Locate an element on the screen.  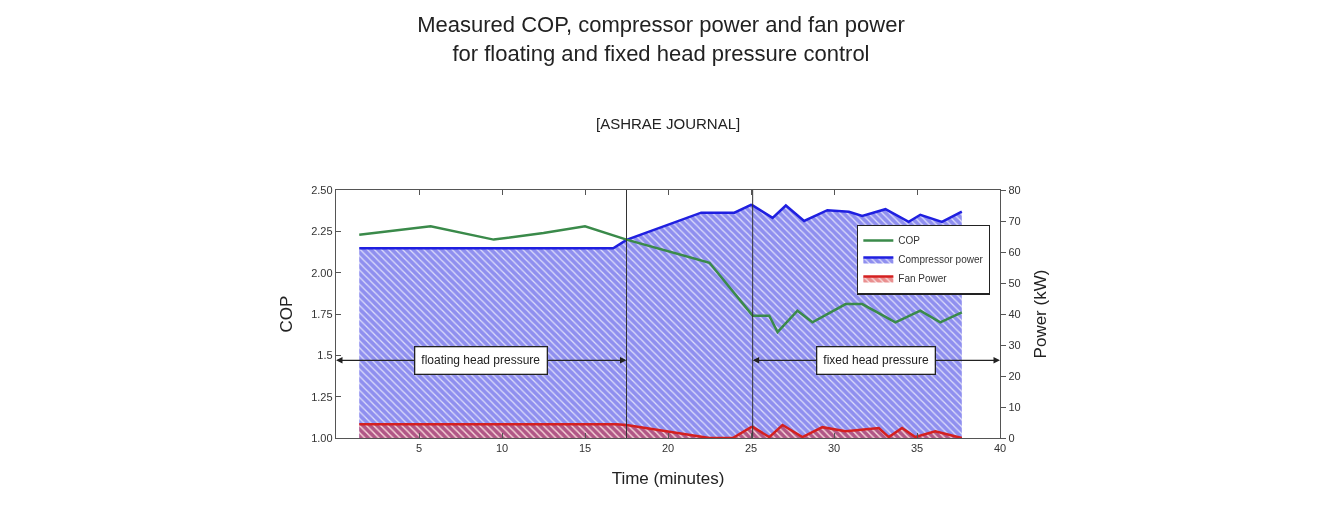
y2-tick-label: 20 is located at coordinates (1014, 375).